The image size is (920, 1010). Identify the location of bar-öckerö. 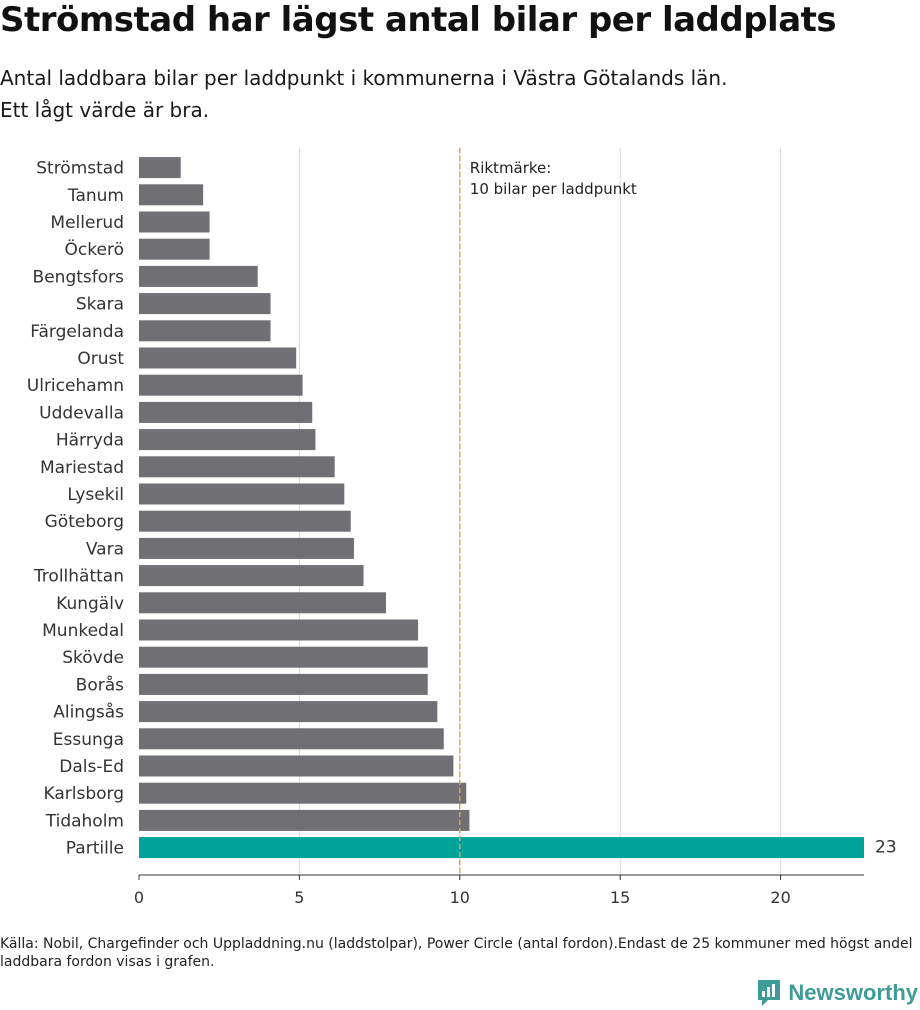
(174, 249).